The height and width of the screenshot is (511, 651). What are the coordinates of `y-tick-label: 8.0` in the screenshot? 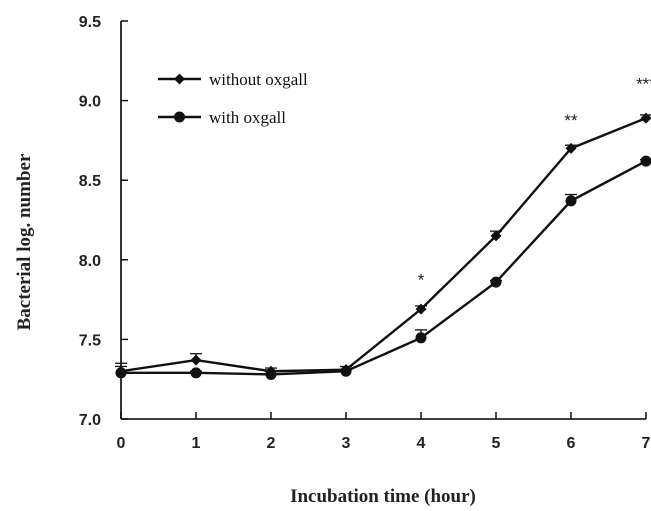 It's located at (90, 261).